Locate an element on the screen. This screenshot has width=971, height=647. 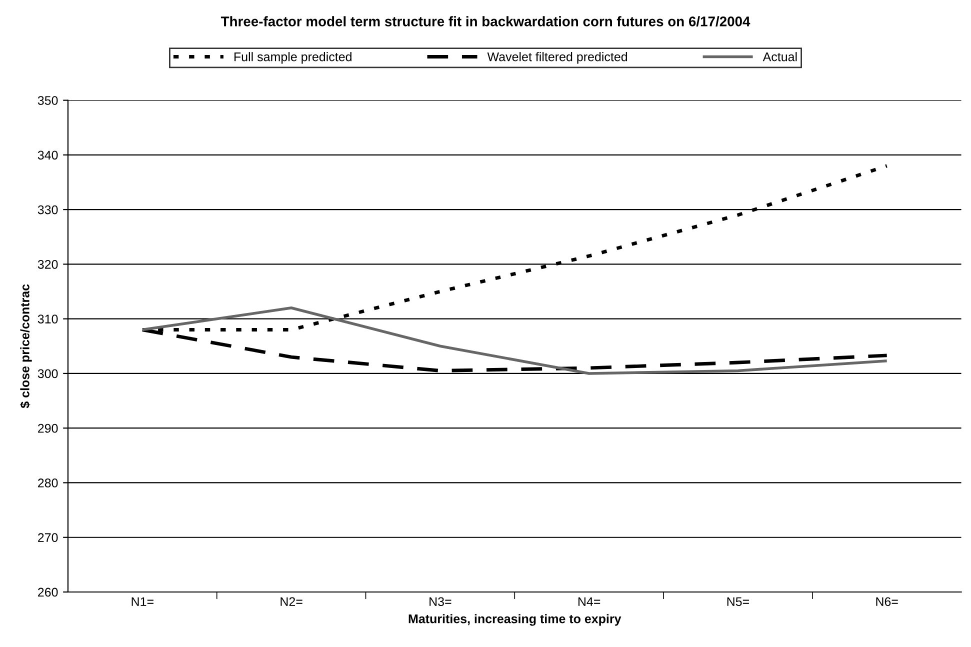
y-tick-label: 320 is located at coordinates (48, 264).